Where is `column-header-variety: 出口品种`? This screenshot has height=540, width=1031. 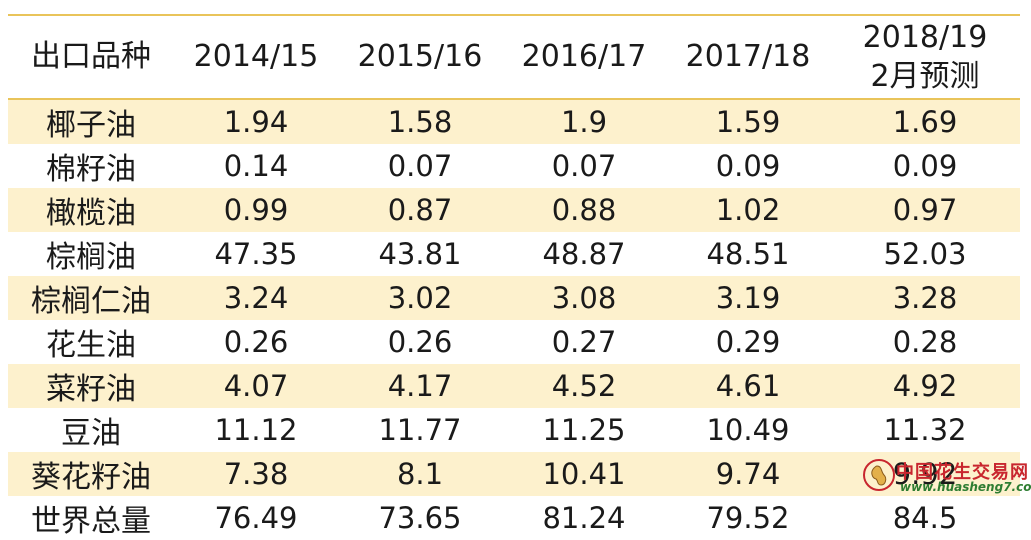
column-header-variety: 出口品种 is located at coordinates (91, 56).